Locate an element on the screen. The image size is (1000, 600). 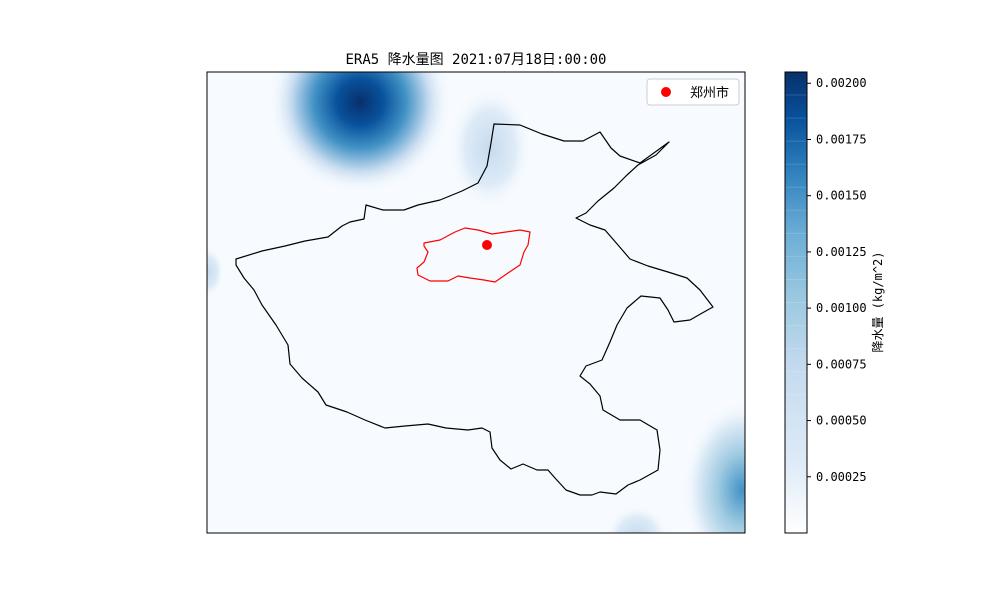
precip-cell-south-bottom is located at coordinates (637, 519).